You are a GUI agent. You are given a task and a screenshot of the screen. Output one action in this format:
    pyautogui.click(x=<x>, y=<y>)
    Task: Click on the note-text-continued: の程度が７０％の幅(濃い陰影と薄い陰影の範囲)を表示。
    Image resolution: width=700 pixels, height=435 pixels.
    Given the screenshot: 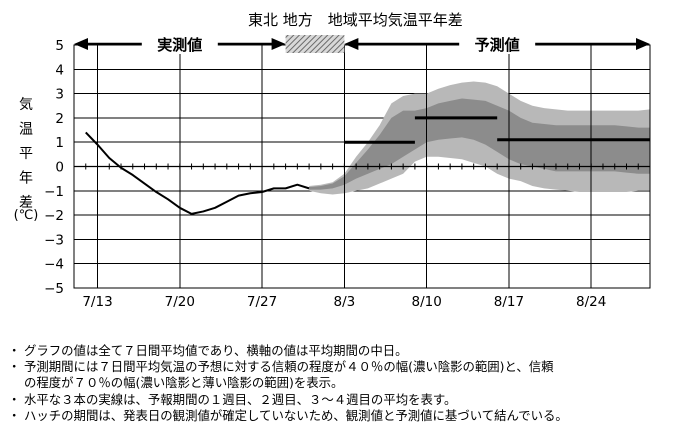 What is the action you would take?
    pyautogui.click(x=184, y=383)
    